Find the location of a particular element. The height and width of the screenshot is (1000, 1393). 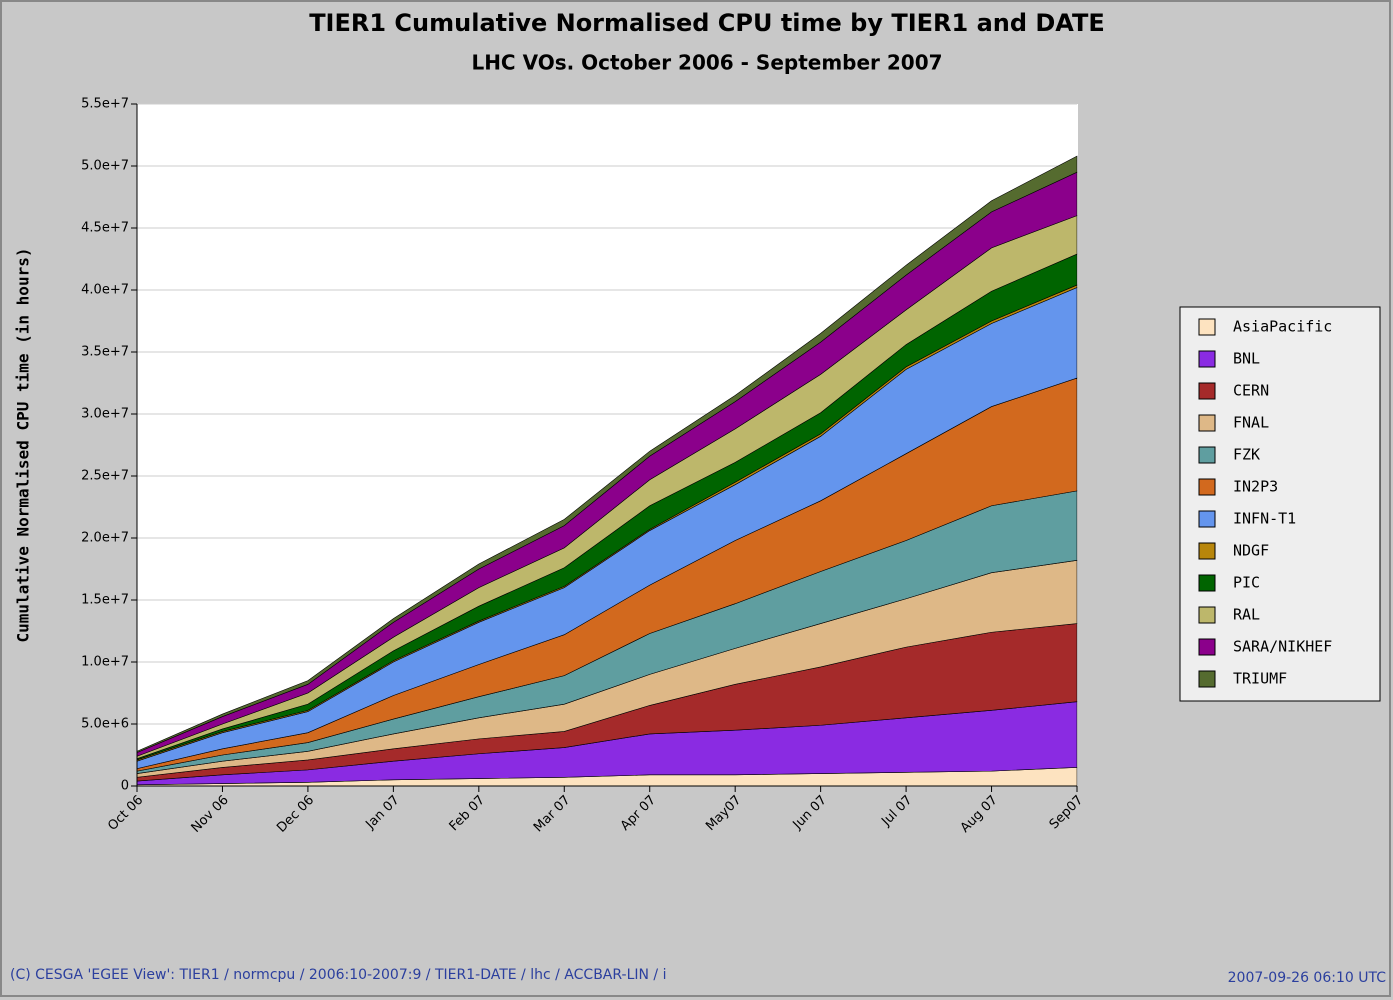

y-tick-label: 3.5e+7 is located at coordinates (105, 352).